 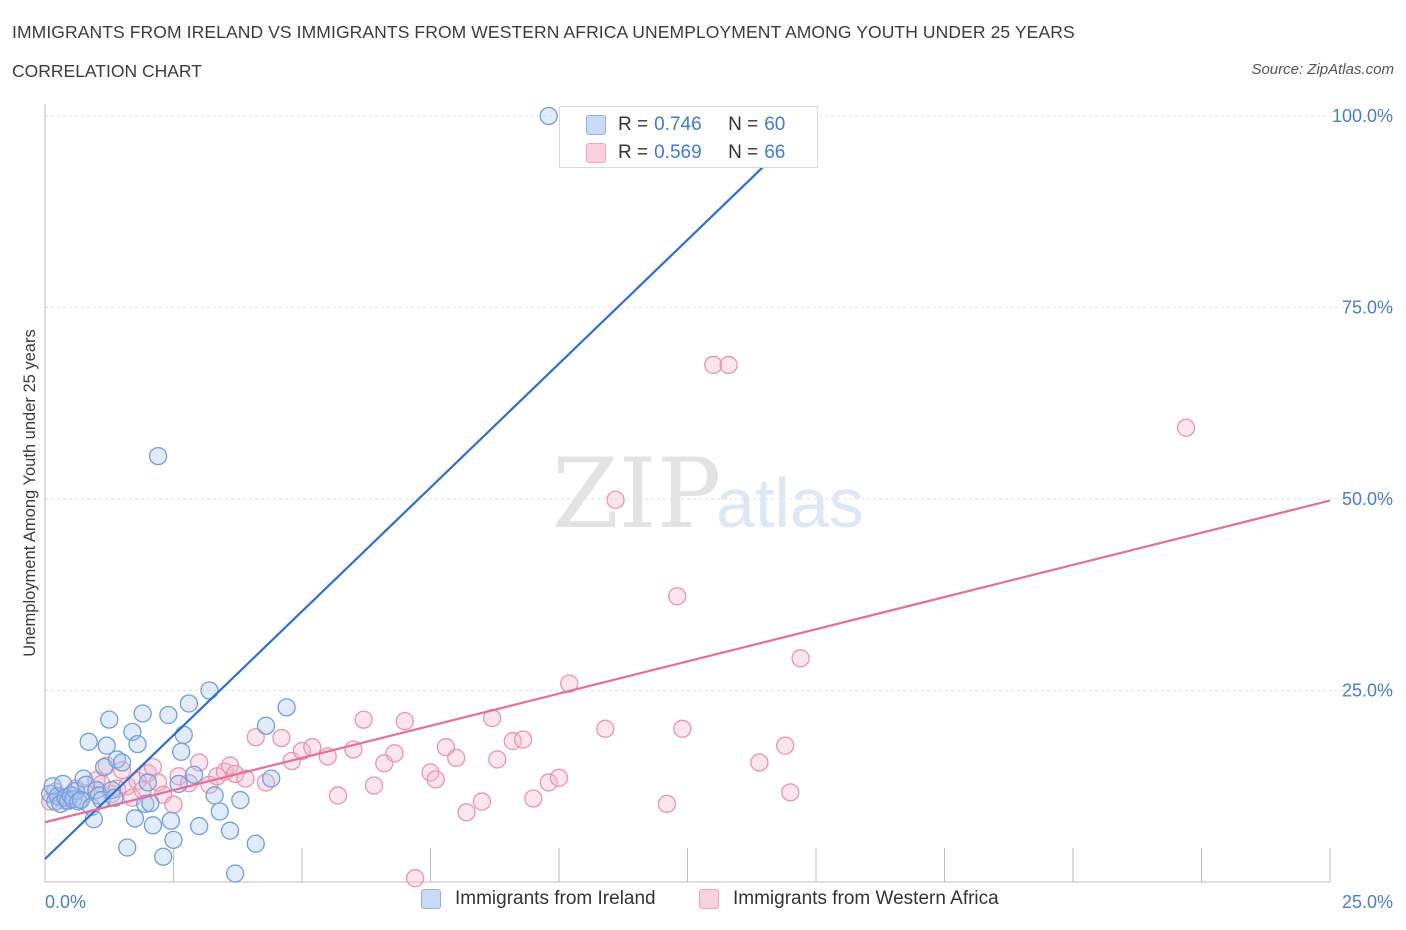 I want to click on n-value: 60, so click(x=775, y=124).